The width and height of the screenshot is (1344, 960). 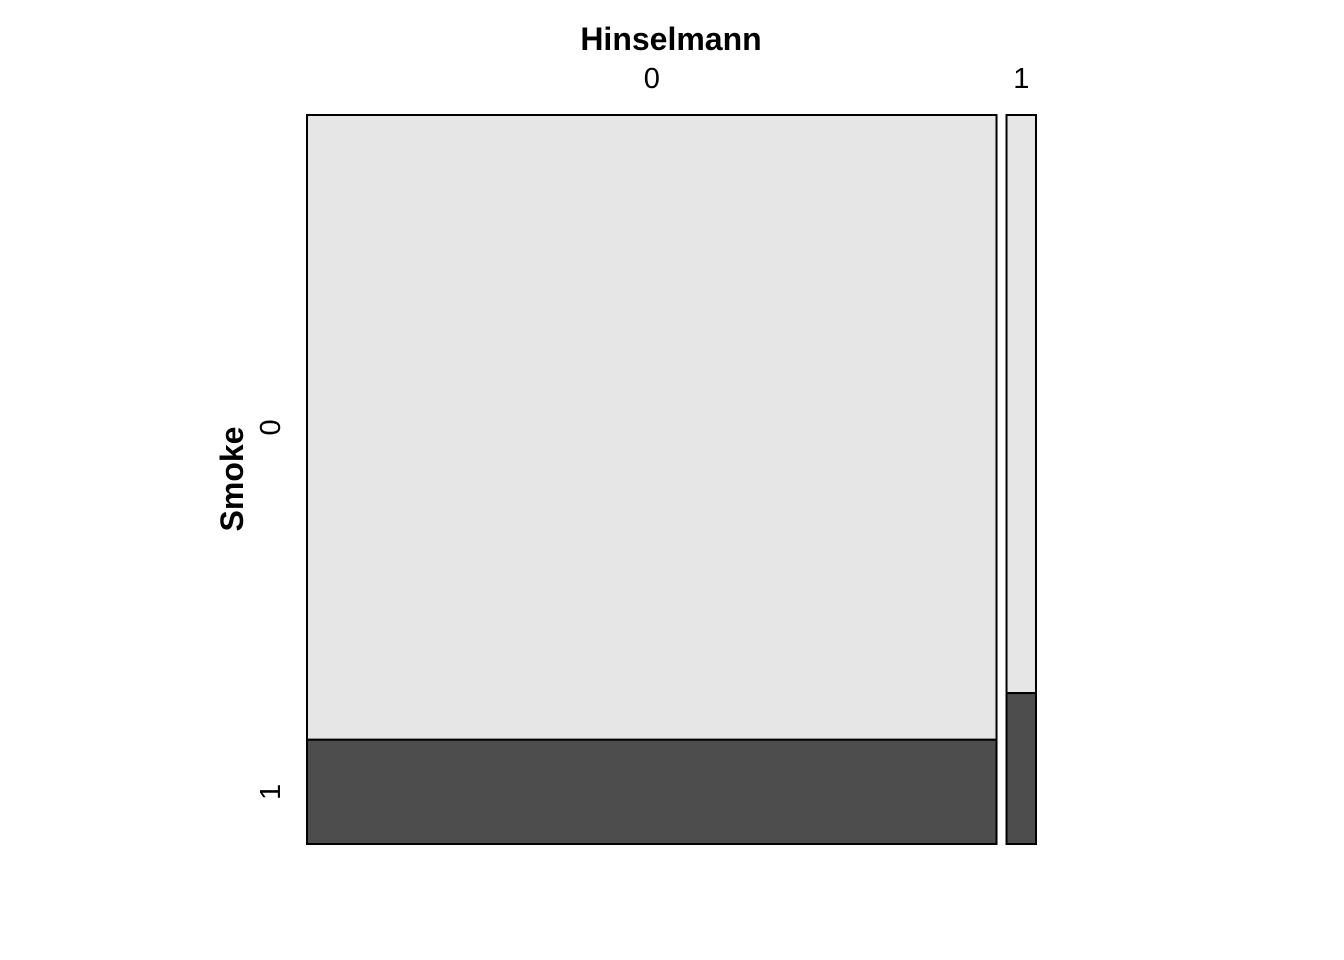 What do you see at coordinates (271, 609) in the screenshot?
I see `y-tick-labels: 01` at bounding box center [271, 609].